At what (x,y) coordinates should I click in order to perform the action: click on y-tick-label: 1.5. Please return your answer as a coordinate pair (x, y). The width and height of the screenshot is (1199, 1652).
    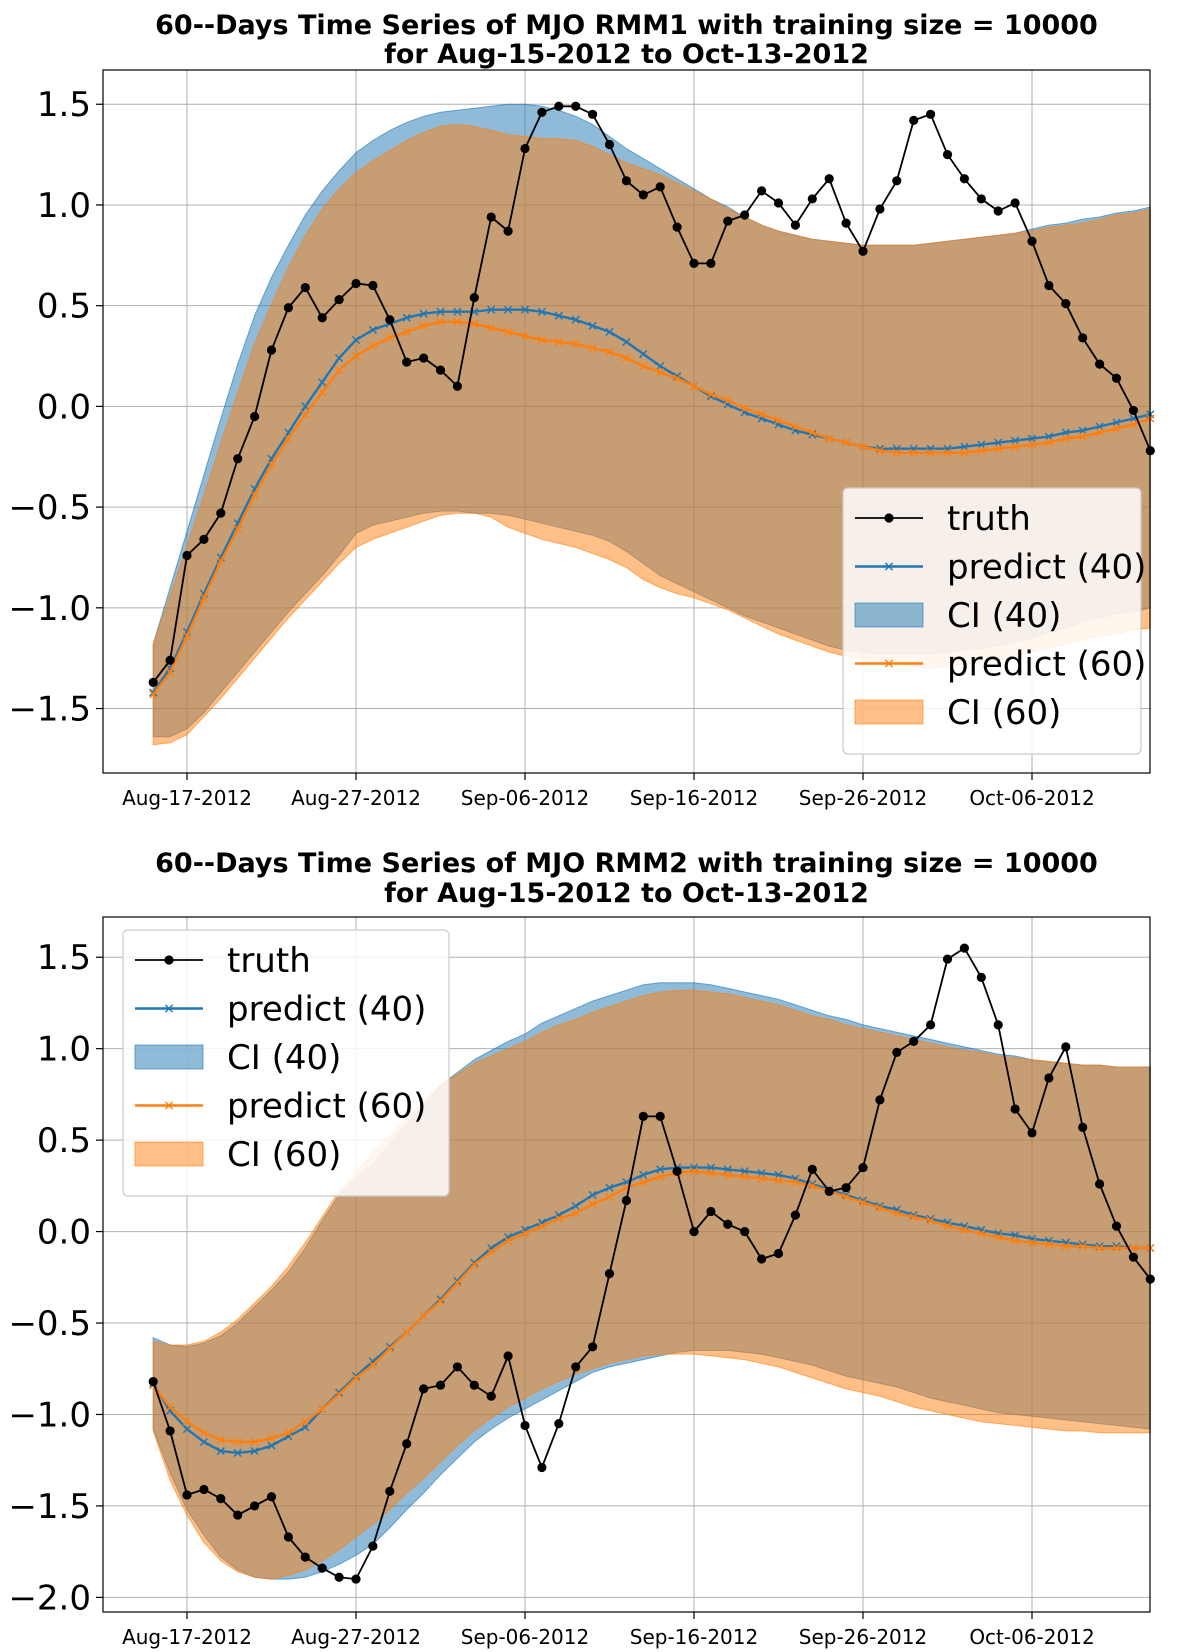
    Looking at the image, I should click on (64, 105).